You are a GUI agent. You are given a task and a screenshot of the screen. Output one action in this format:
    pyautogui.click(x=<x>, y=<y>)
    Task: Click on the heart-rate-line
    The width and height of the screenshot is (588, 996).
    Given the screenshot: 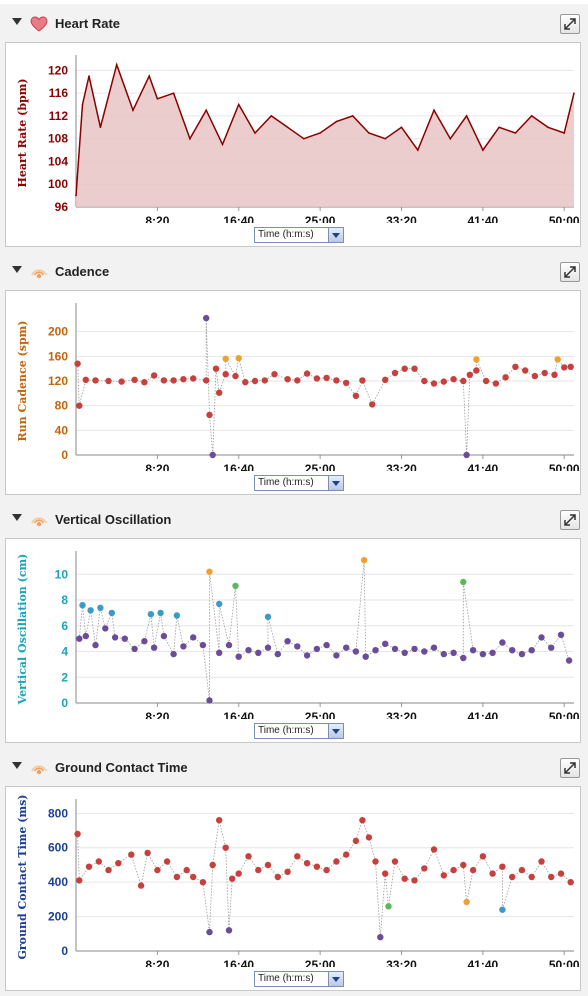 What is the action you would take?
    pyautogui.click(x=325, y=129)
    